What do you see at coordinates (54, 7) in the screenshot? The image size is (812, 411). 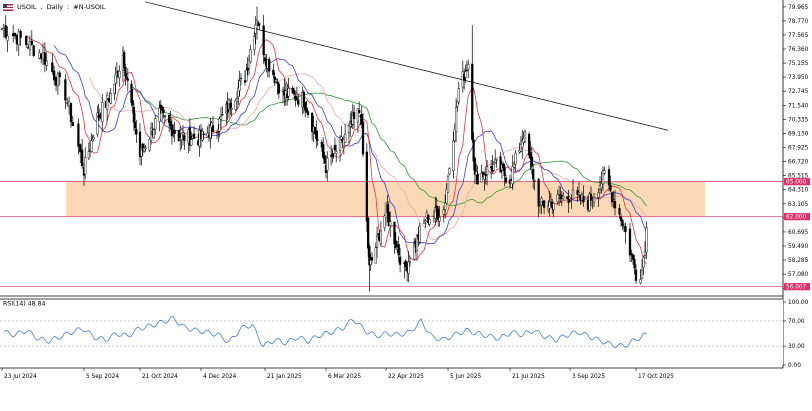 I see `chart-header: USOIL, Daily: #N-USOIL` at bounding box center [54, 7].